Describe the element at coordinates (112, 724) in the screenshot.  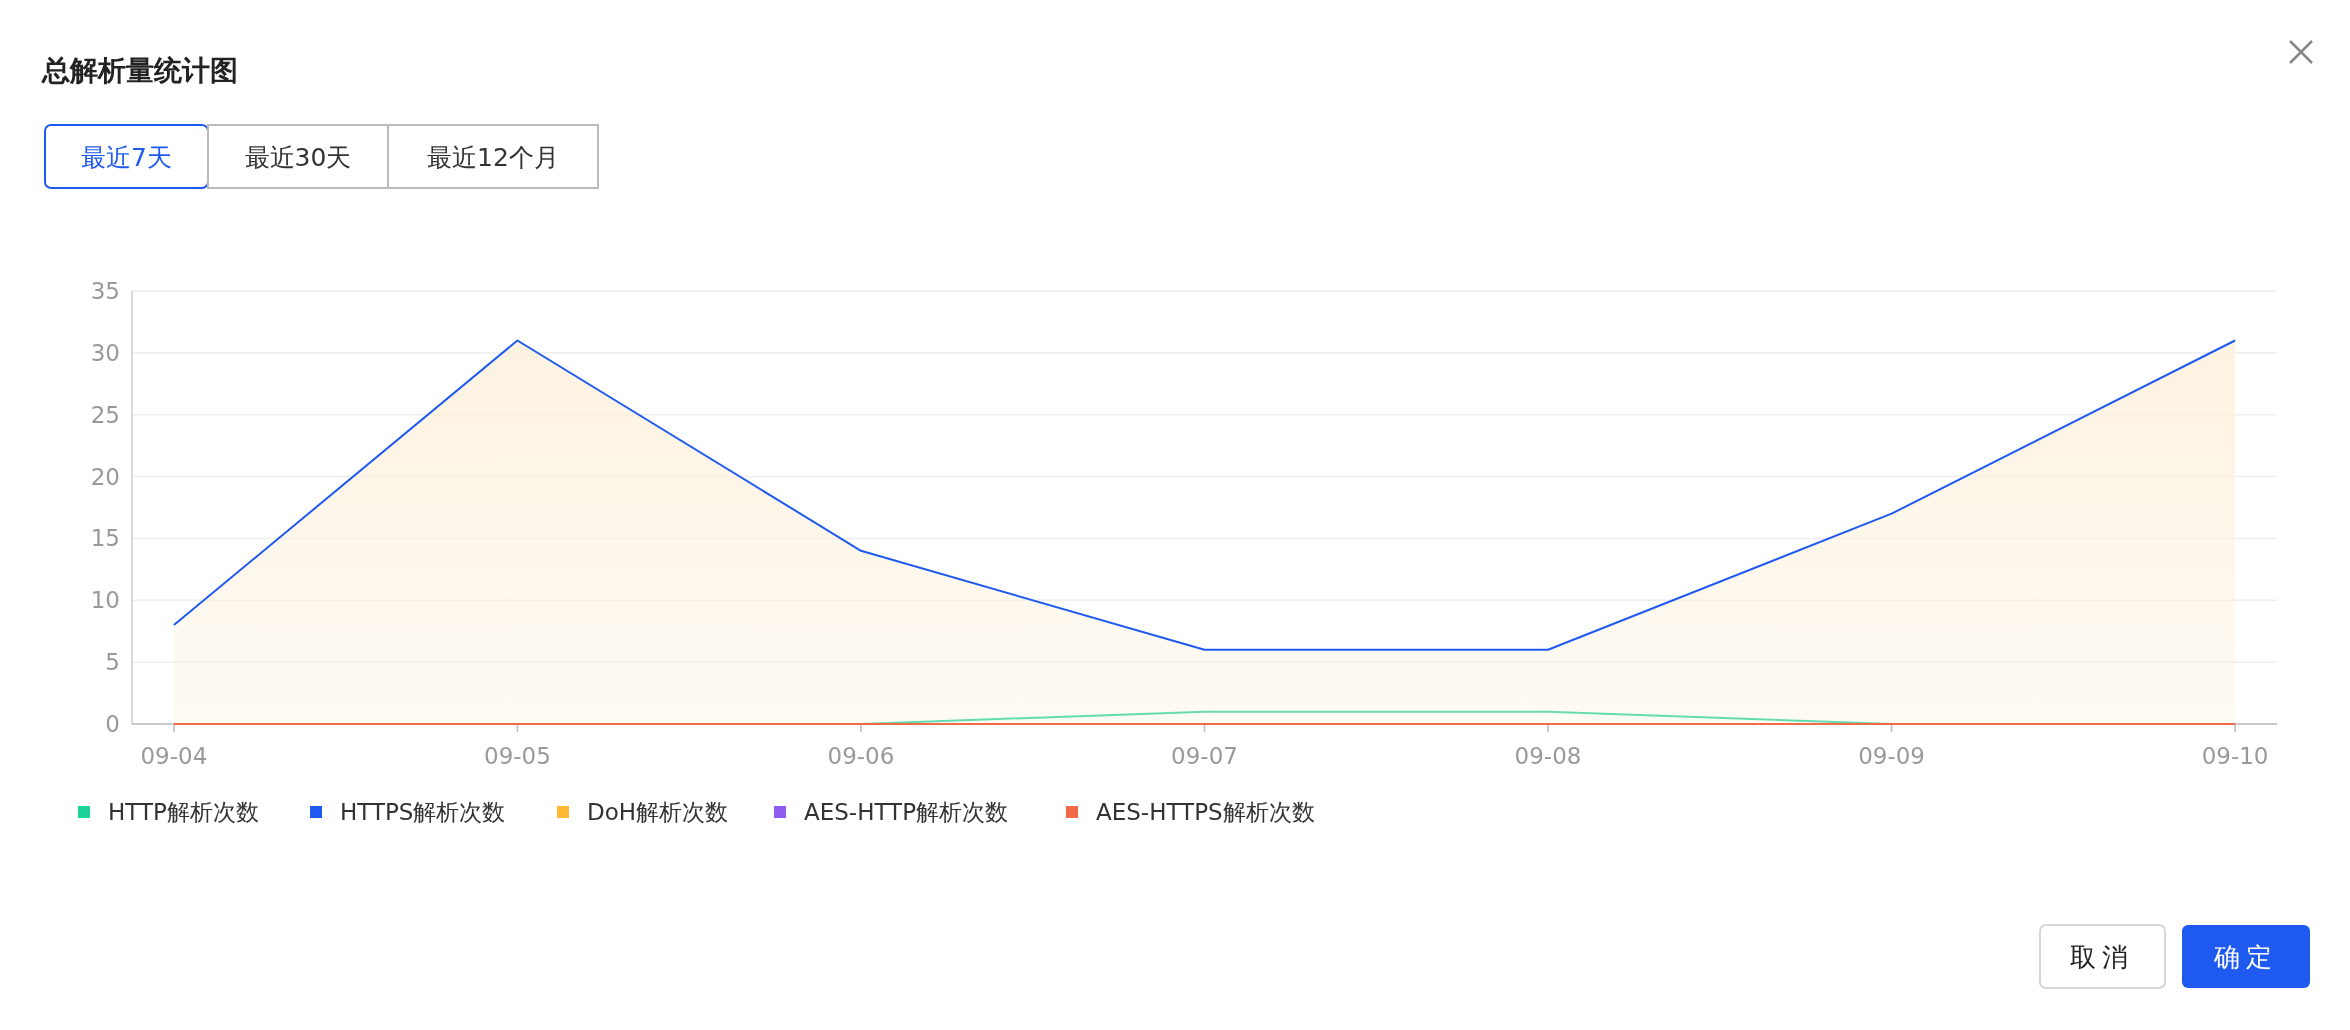
I see `y-tick-label: 0` at that location.